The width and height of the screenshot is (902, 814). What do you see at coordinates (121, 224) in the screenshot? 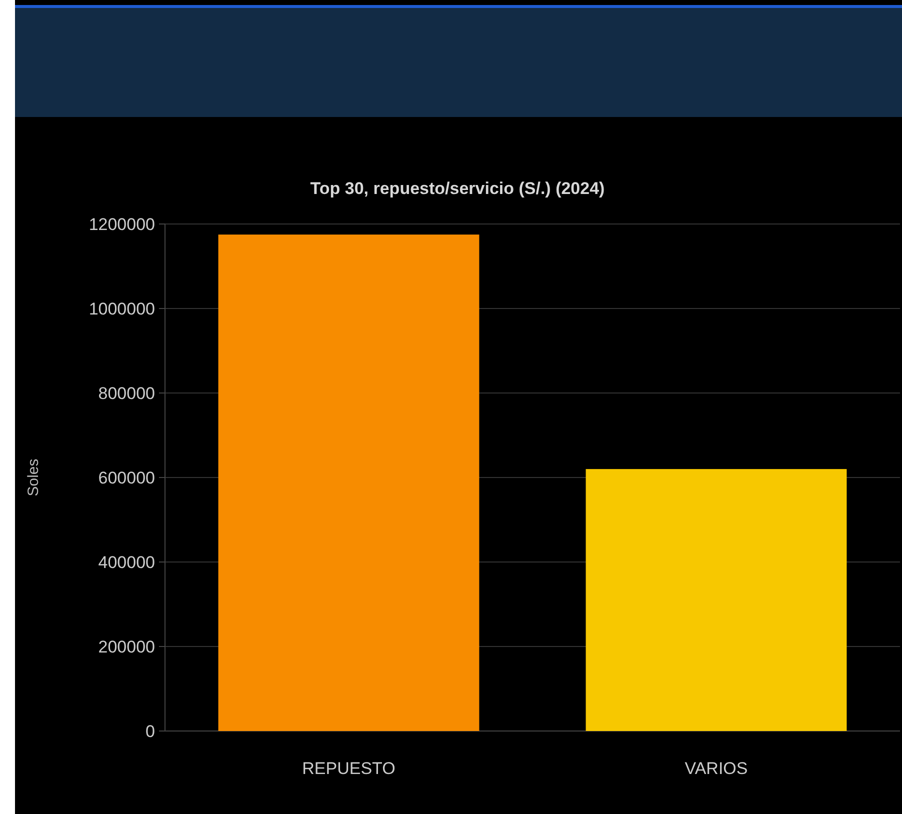
I see `y-tick-label: 1200000` at bounding box center [121, 224].